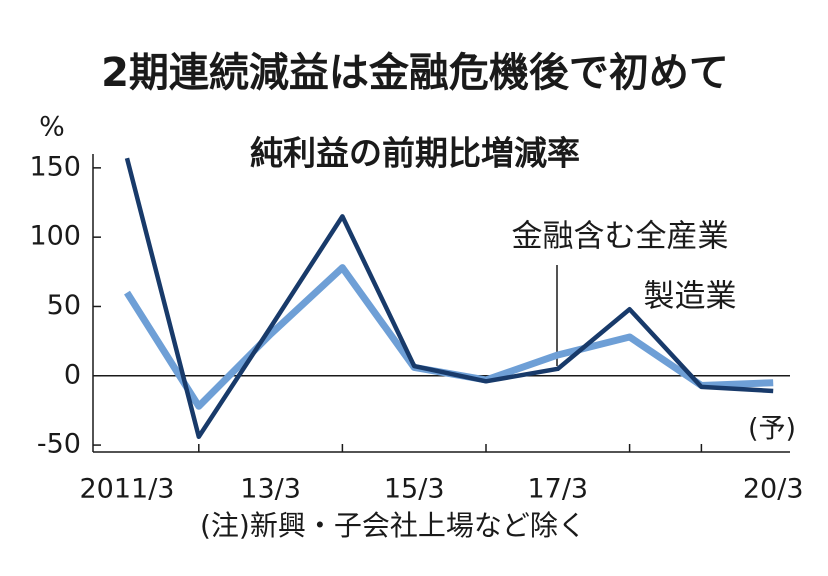  I want to click on x-tick-label: 15/3, so click(414, 489).